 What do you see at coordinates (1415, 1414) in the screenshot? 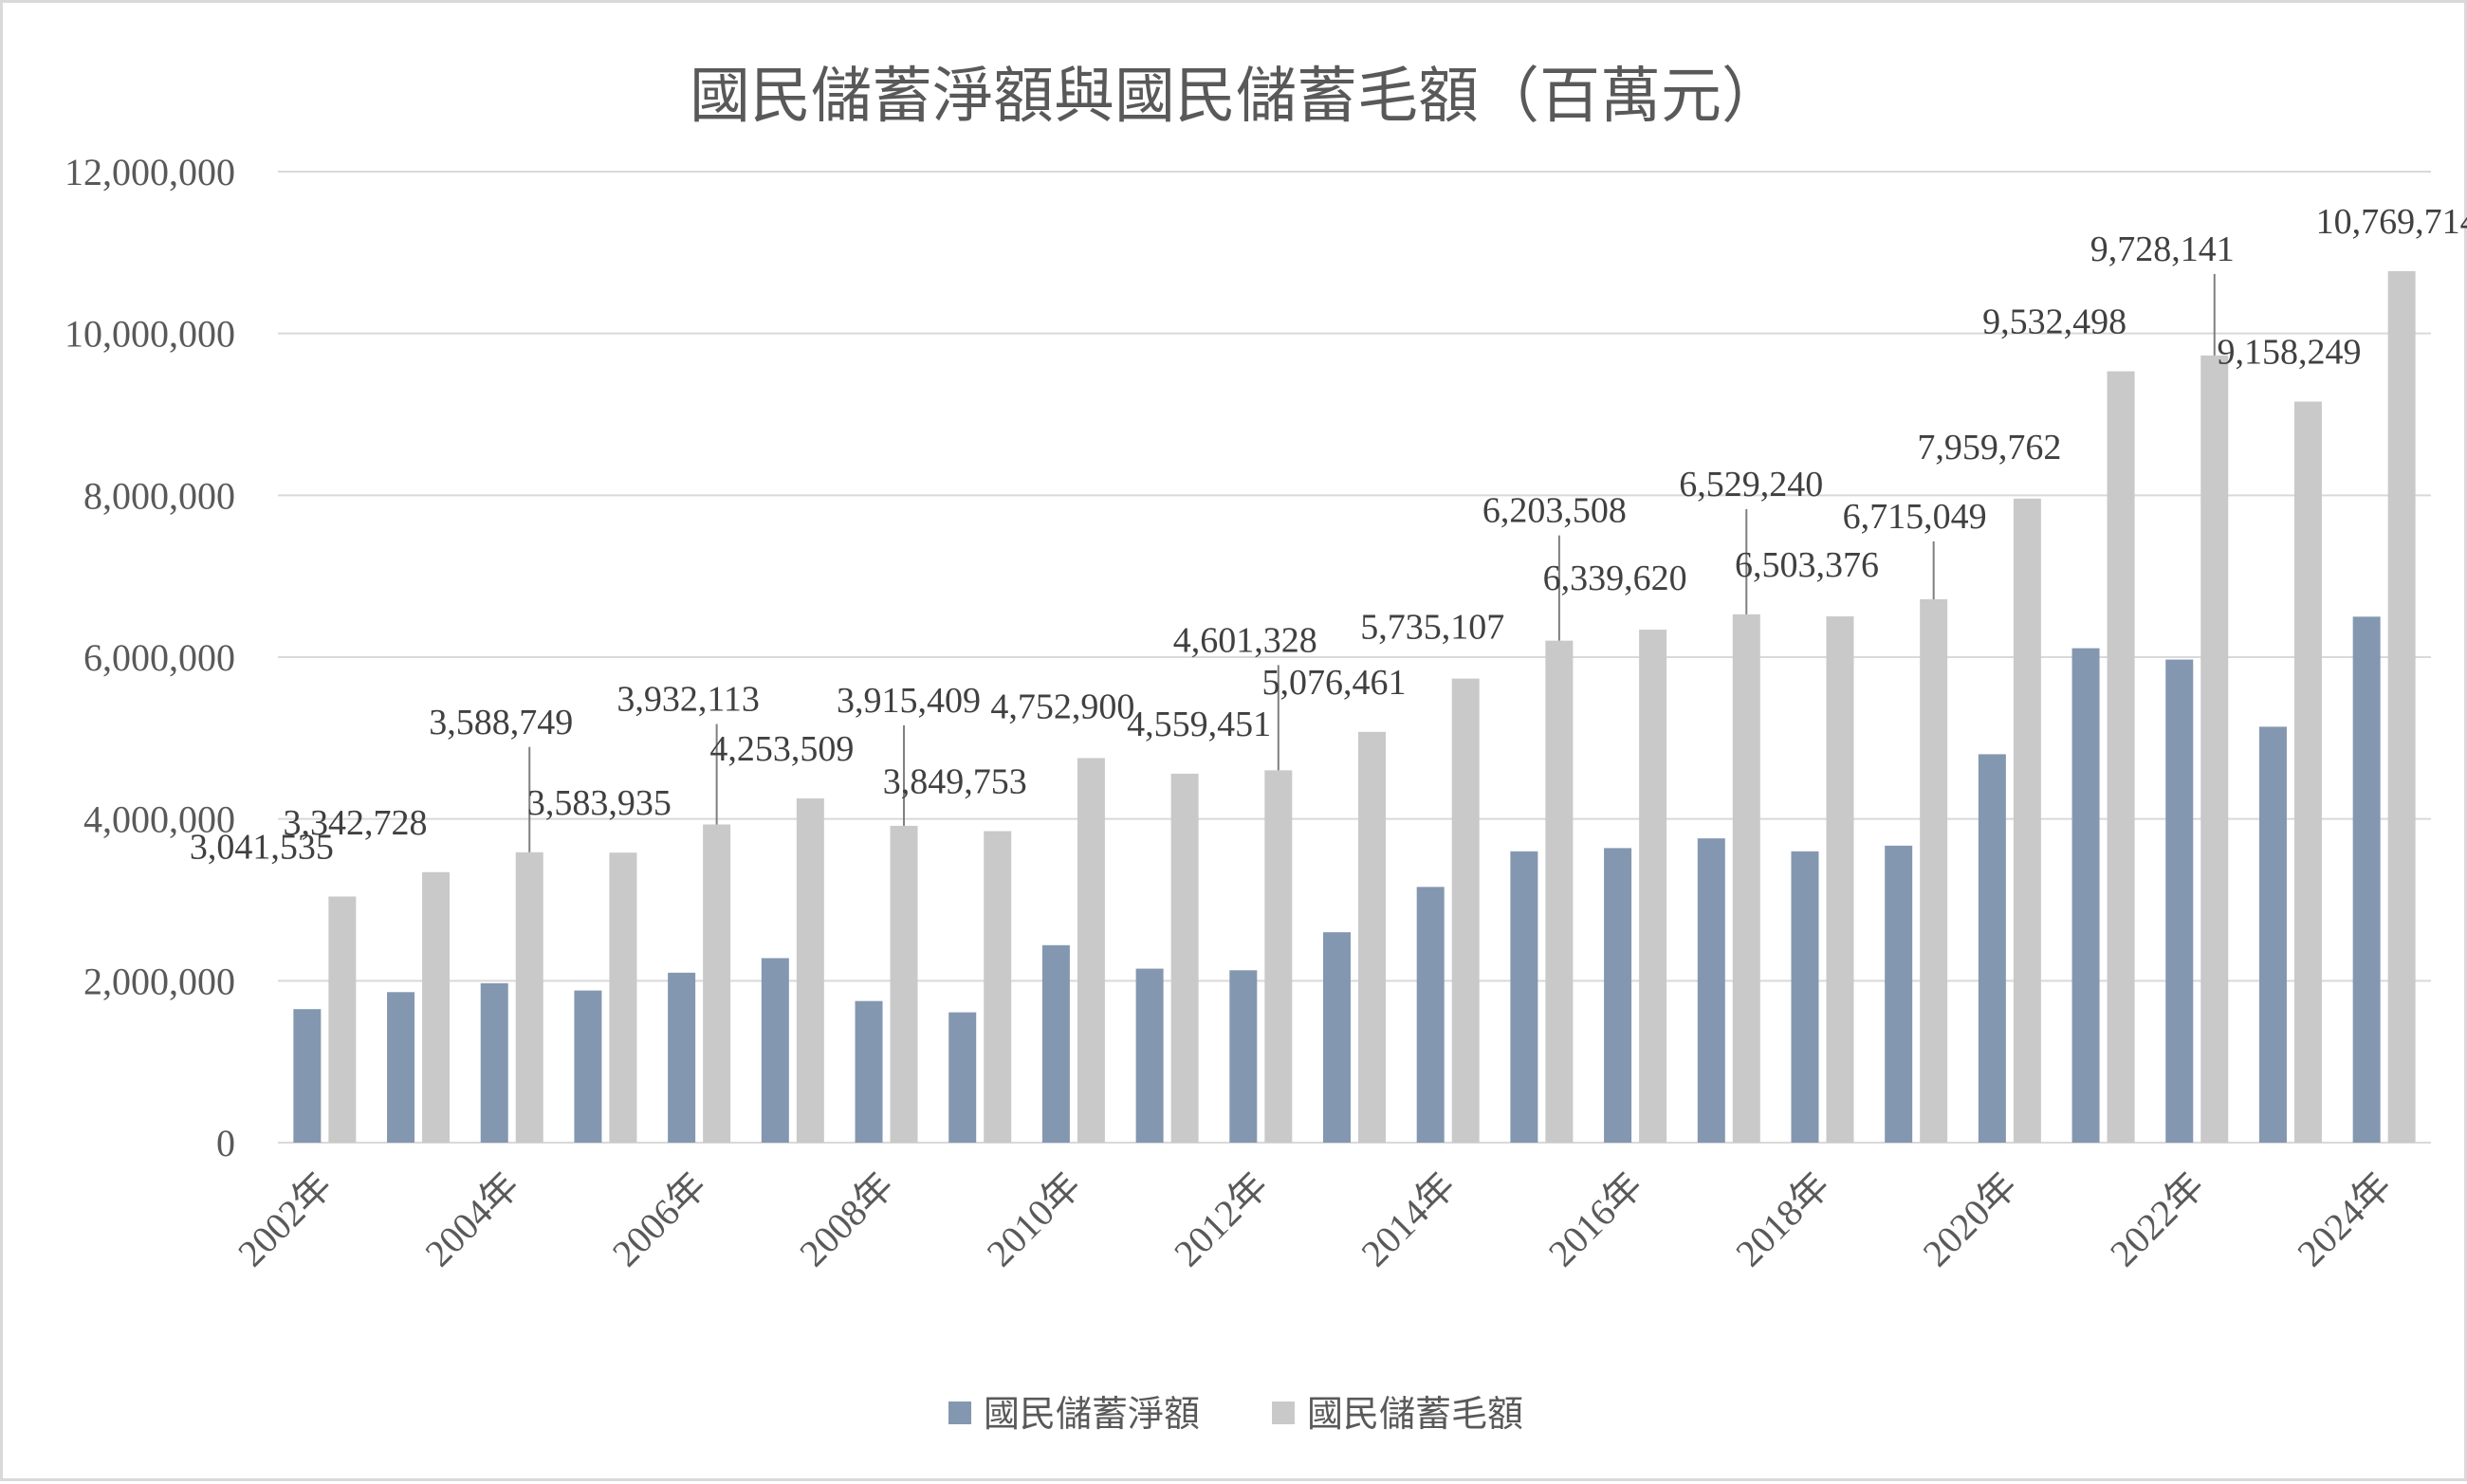
I see `legend-label-gross: 國民儲蓄毛額` at bounding box center [1415, 1414].